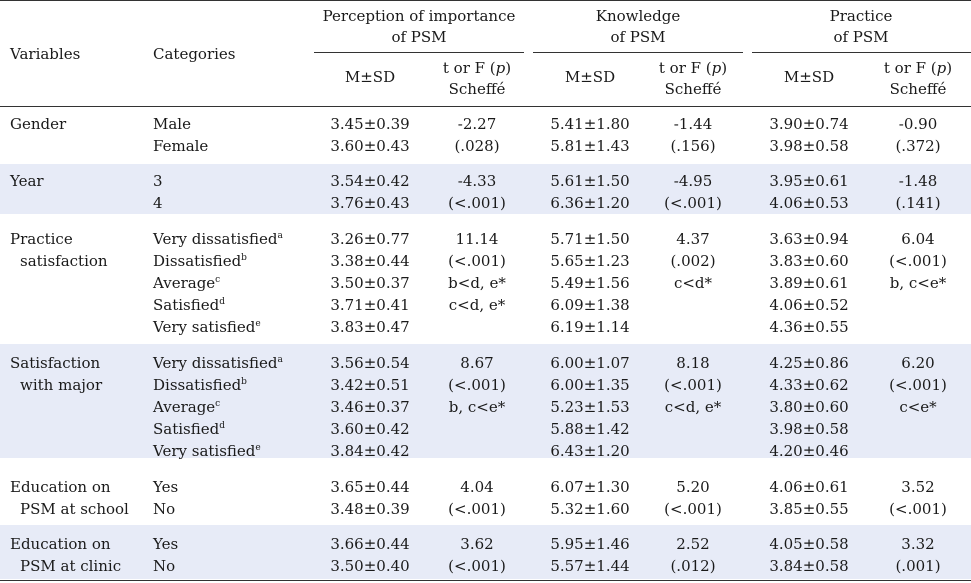  I want to click on msd-cell: 5.41±1.80, so click(590, 124).